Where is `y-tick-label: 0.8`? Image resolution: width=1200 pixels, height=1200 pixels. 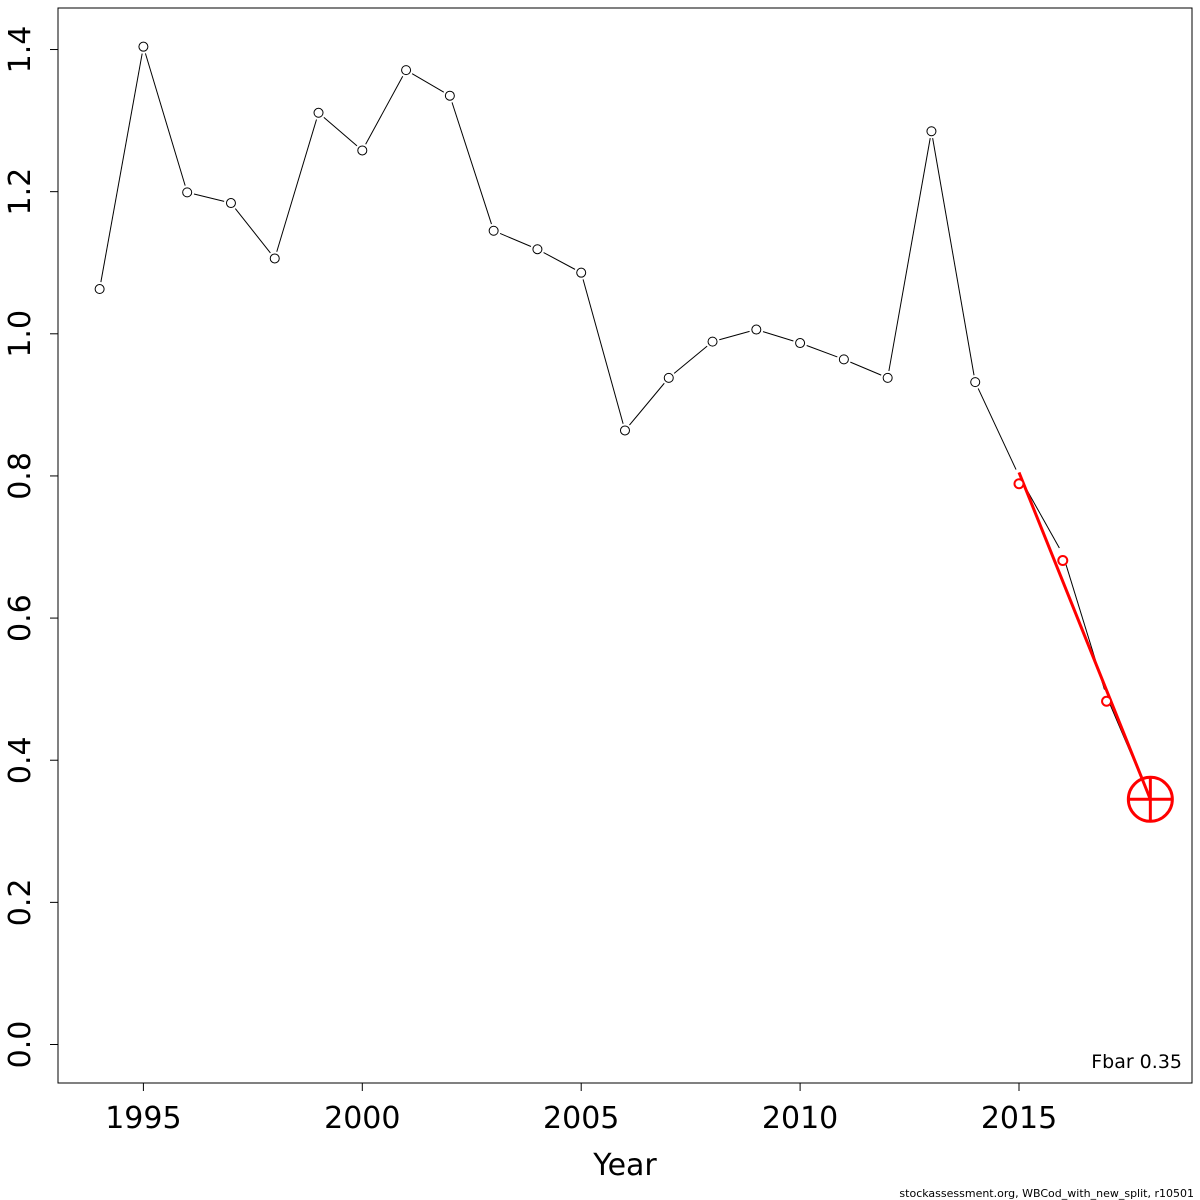 y-tick-label: 0.8 is located at coordinates (20, 476).